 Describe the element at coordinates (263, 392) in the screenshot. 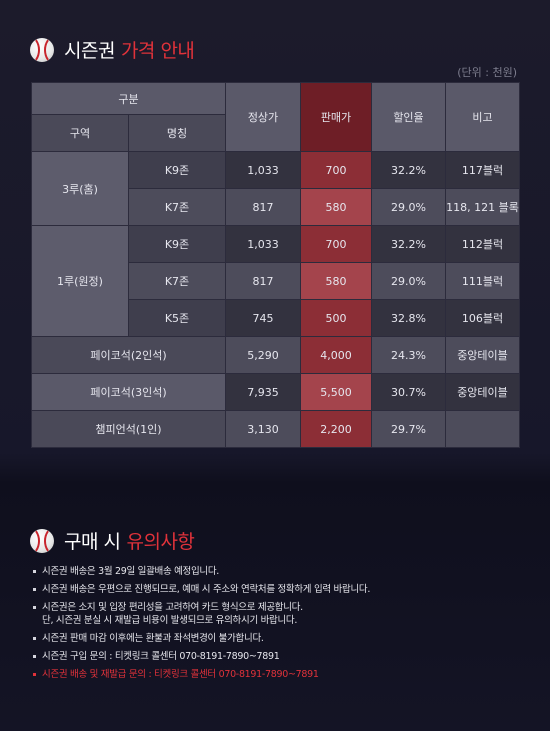

I see `regular-cell: 7,935` at that location.